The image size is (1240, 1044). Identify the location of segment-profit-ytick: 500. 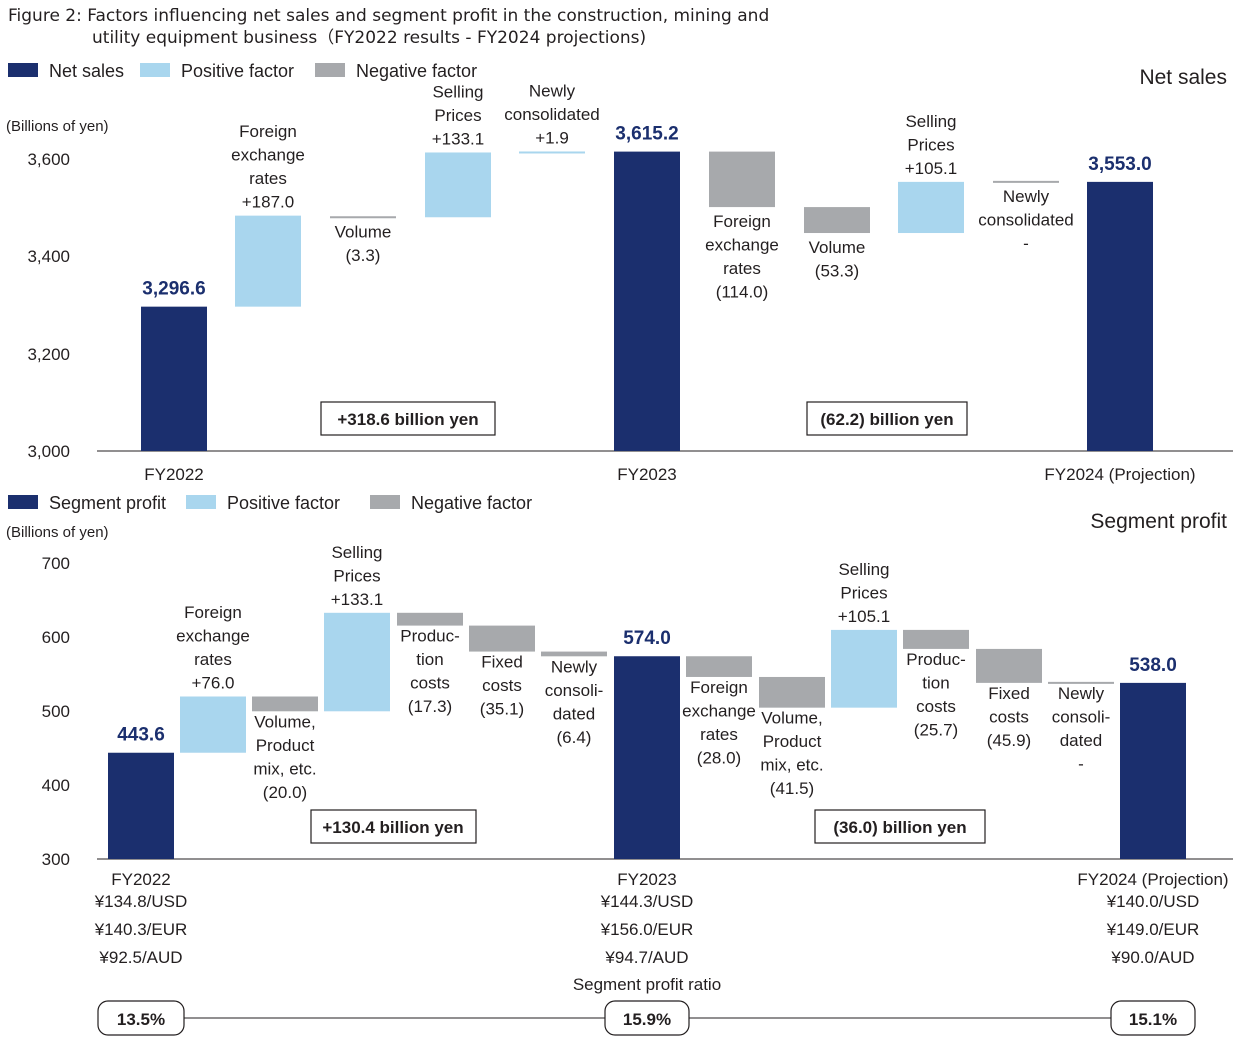
(56, 711).